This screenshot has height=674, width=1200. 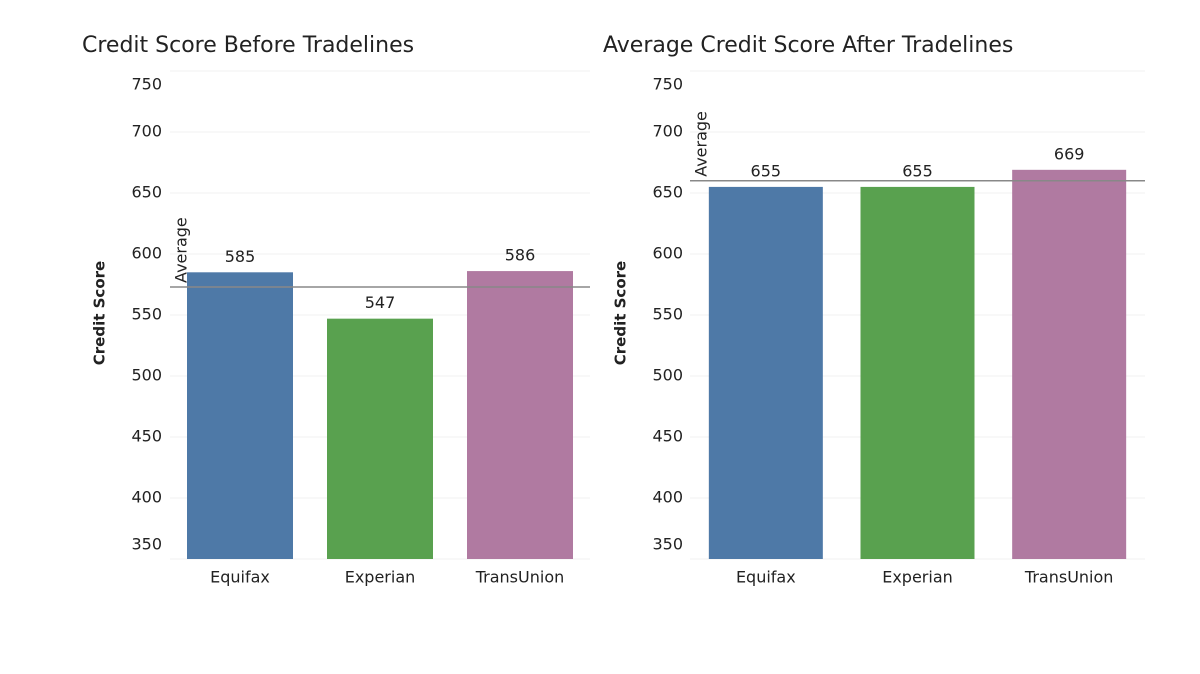 What do you see at coordinates (240, 256) in the screenshot?
I see `value-label: 585` at bounding box center [240, 256].